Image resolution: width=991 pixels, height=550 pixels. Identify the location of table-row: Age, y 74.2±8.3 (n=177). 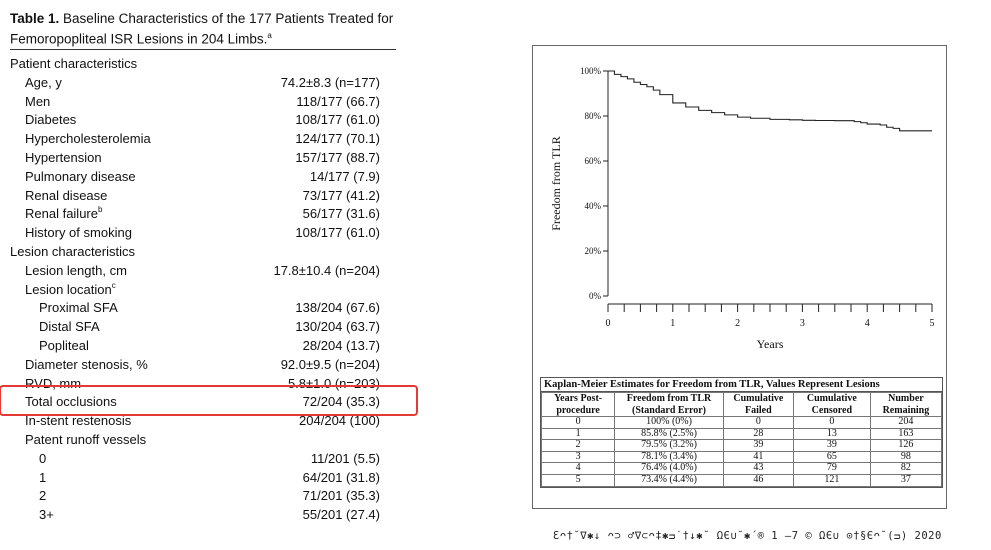
(203, 83).